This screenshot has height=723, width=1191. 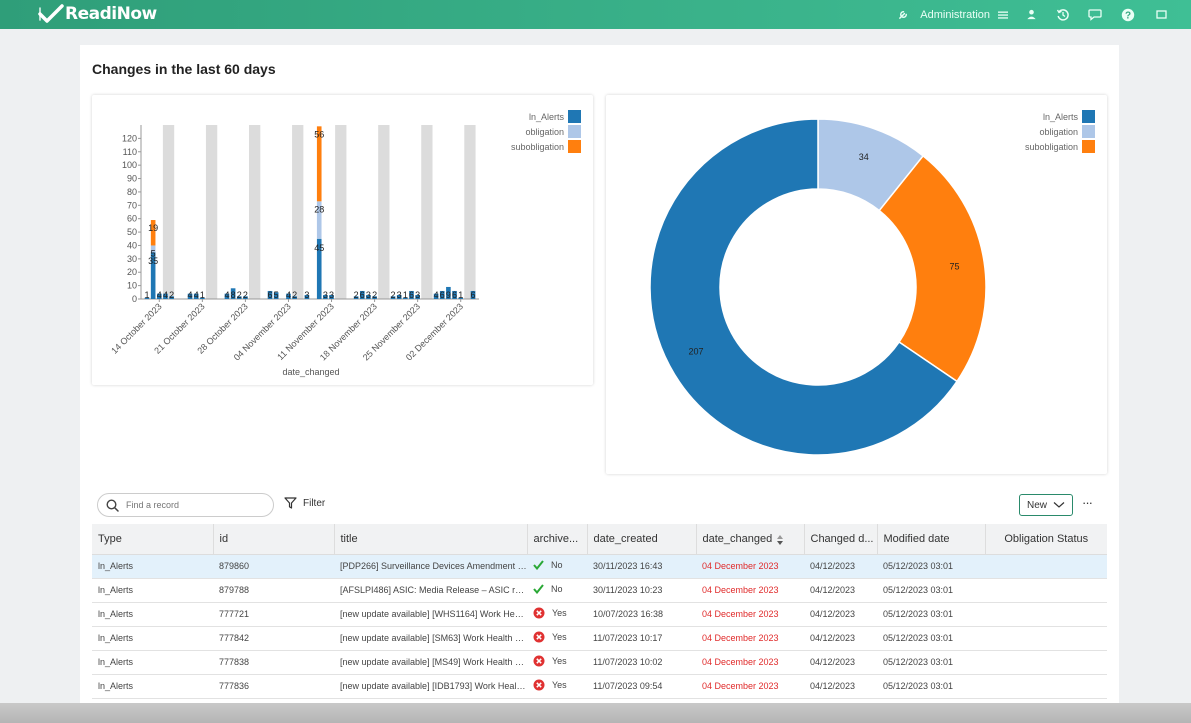 I want to click on app-name: ReadiNow, so click(x=111, y=14).